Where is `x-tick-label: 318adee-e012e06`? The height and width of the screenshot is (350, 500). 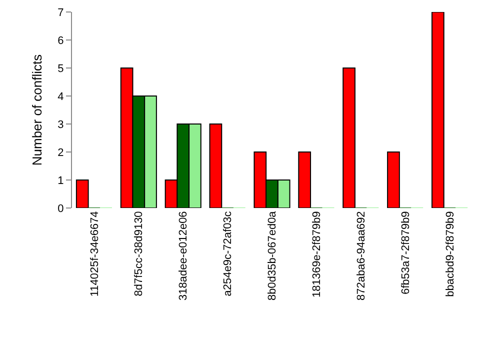 x-tick-label: 318adee-e012e06 is located at coordinates (184, 256).